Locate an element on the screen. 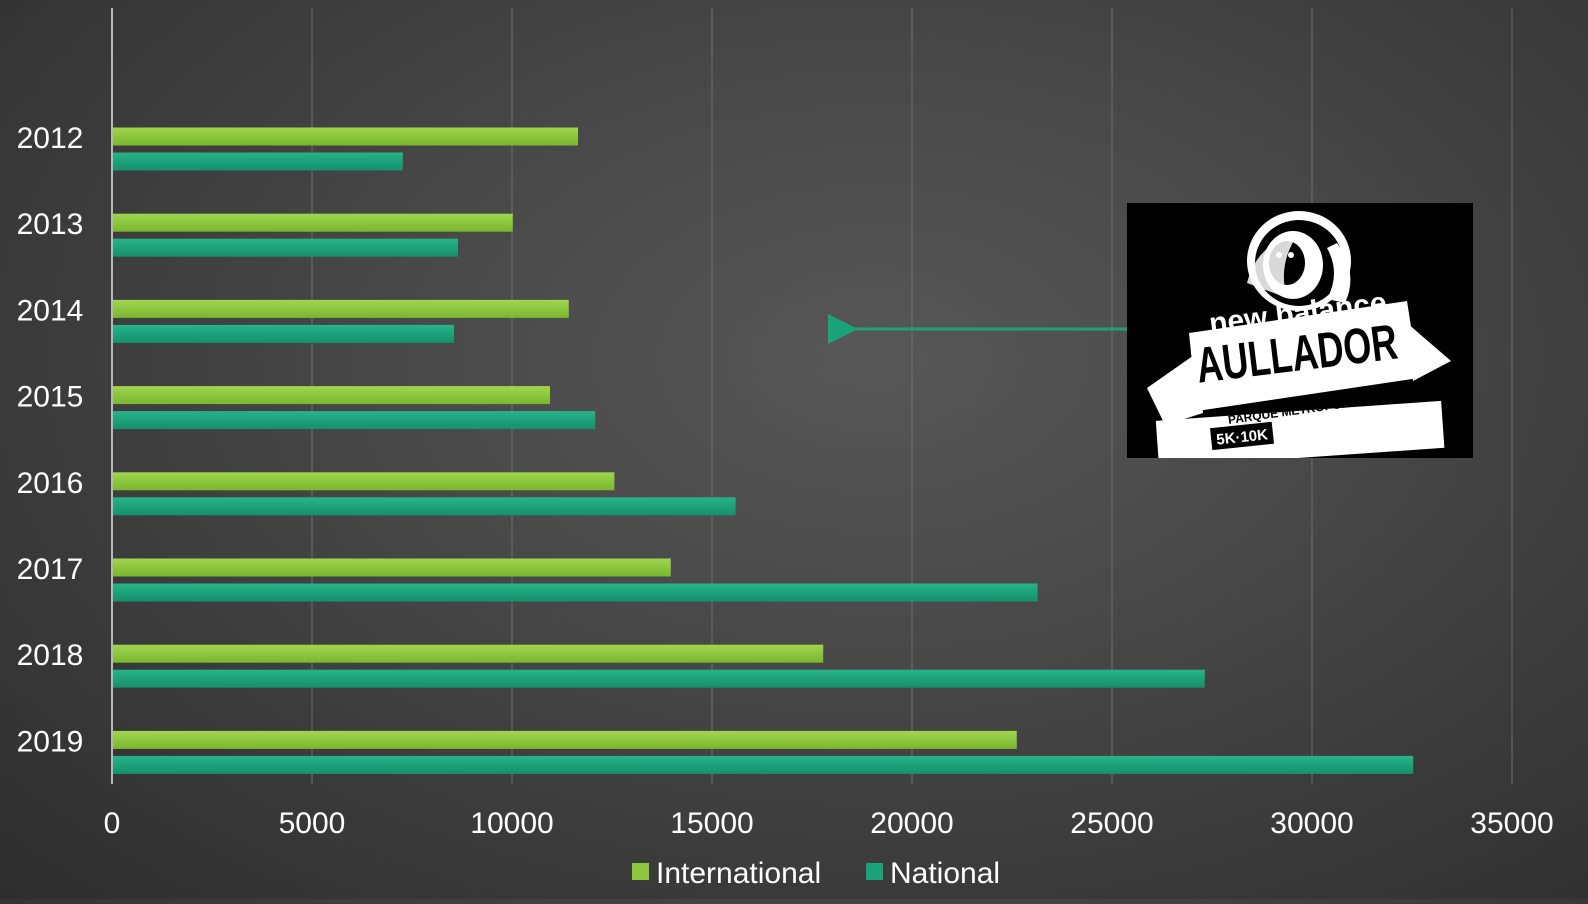 Image resolution: width=1588 pixels, height=904 pixels. category-label: 2018 is located at coordinates (50, 655).